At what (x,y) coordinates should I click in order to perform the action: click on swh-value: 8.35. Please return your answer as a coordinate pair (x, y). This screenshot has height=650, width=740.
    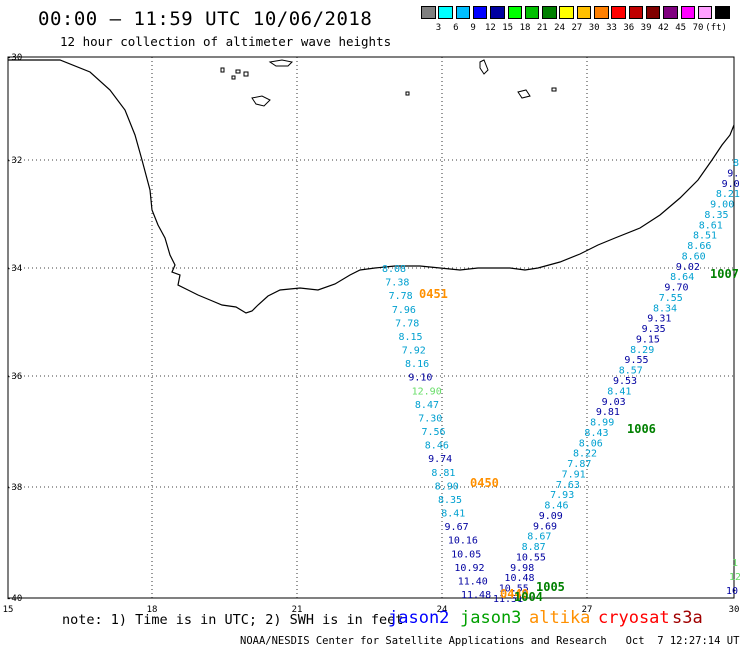
    Looking at the image, I should click on (450, 500).